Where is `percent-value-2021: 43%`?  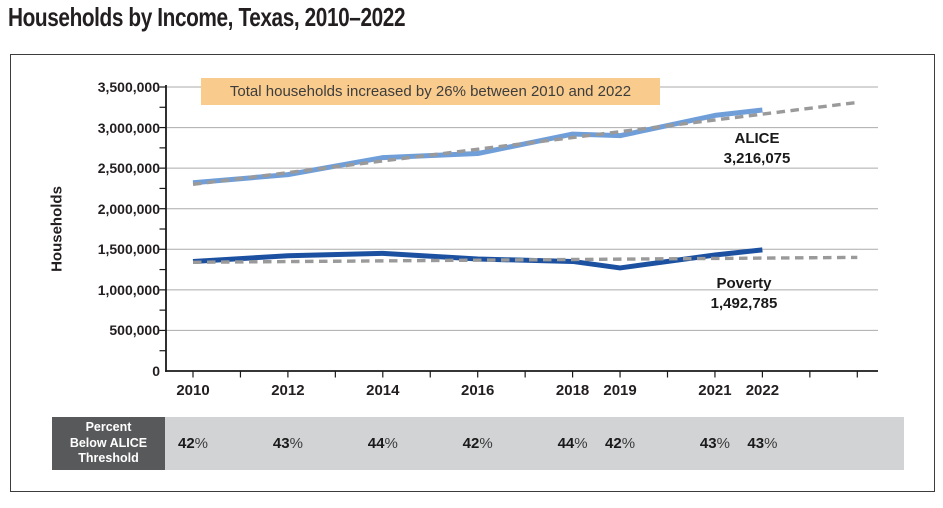
percent-value-2021: 43% is located at coordinates (714, 443).